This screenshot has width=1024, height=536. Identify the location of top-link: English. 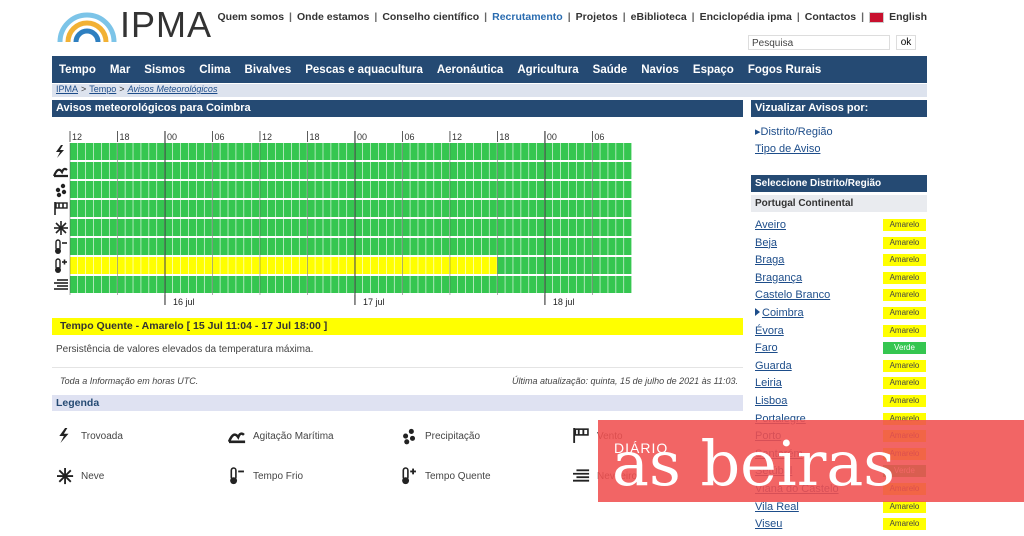
(908, 17).